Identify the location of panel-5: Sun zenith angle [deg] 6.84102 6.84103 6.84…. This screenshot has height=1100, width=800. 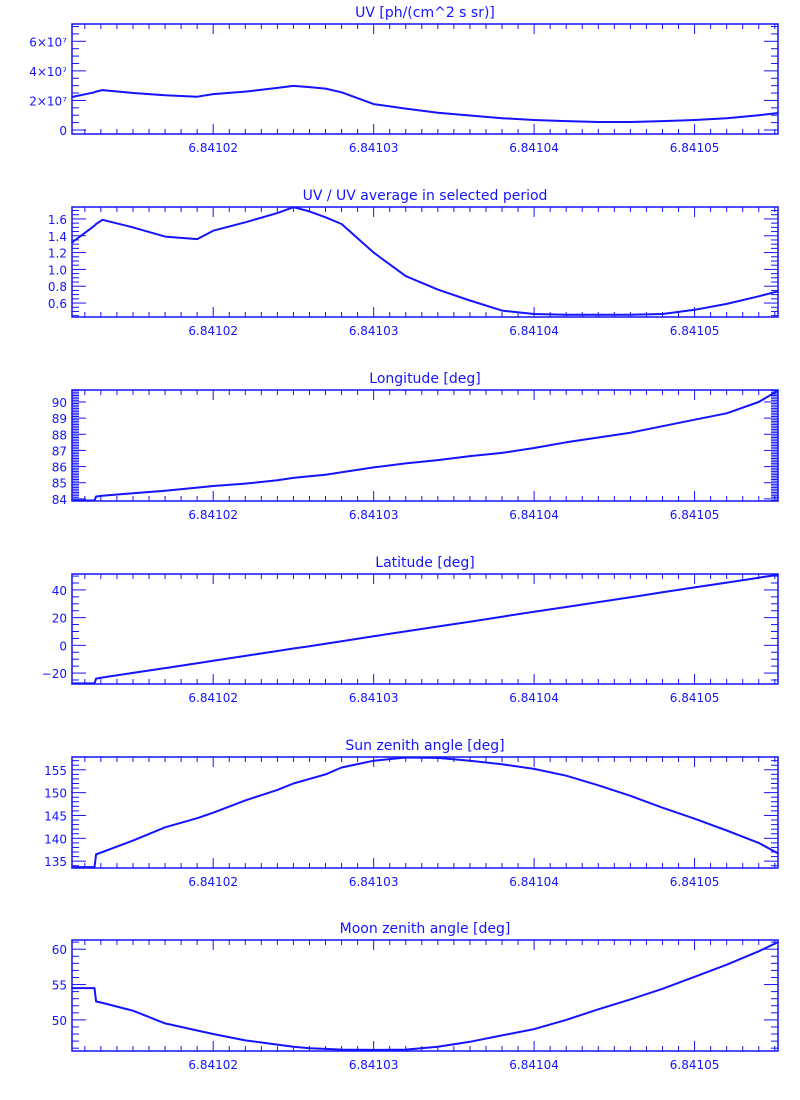
(411, 813).